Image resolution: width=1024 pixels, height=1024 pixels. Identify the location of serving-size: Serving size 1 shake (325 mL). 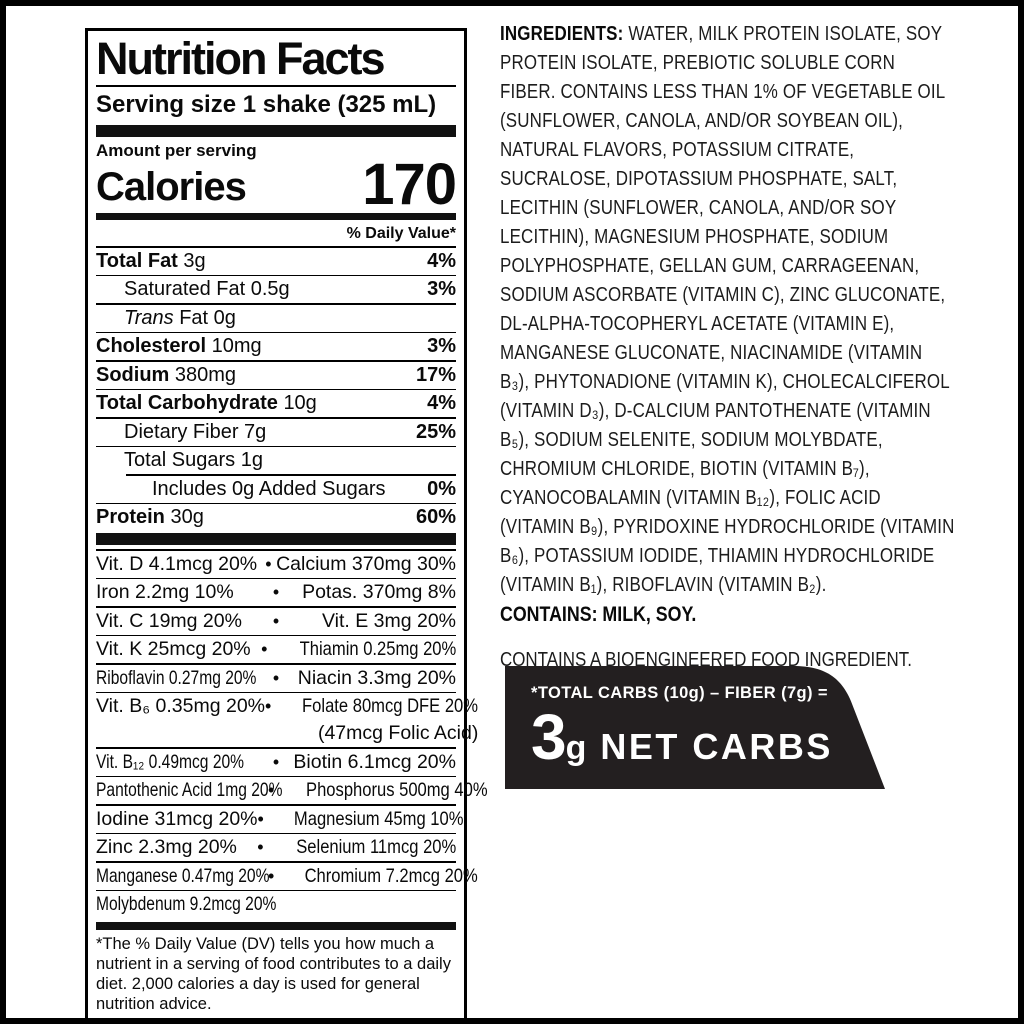
(266, 104).